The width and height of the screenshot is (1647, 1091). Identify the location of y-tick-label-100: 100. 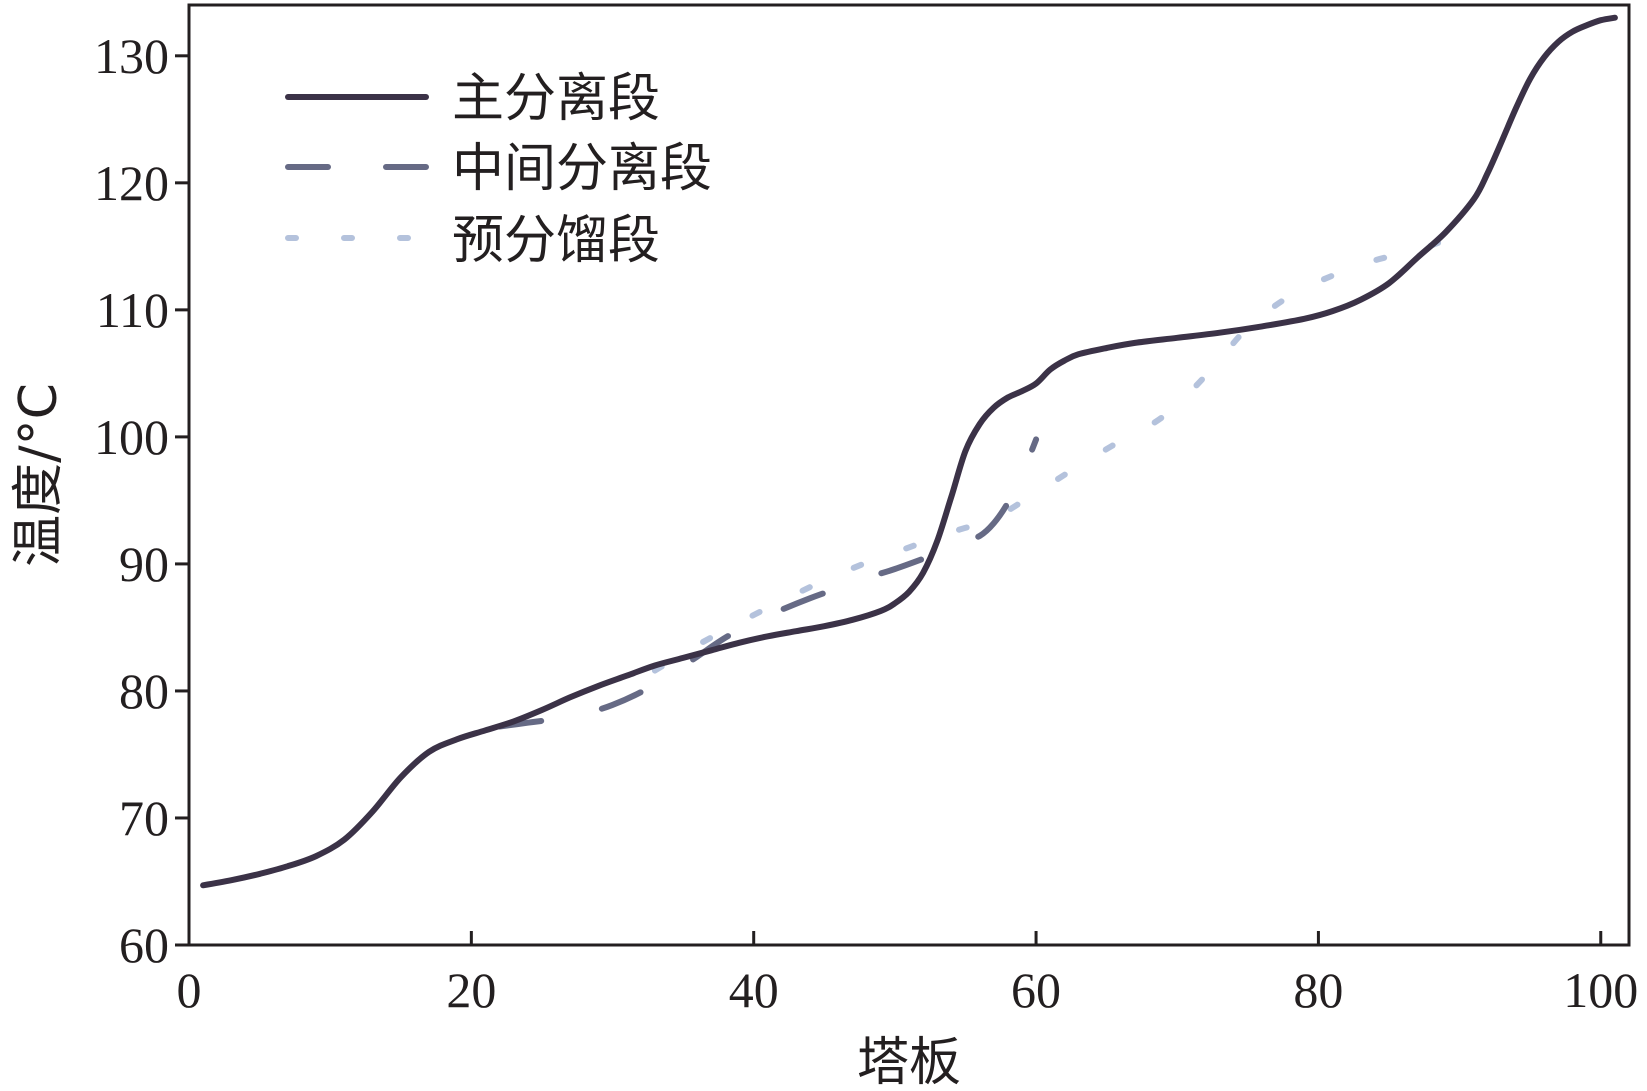
(131, 437).